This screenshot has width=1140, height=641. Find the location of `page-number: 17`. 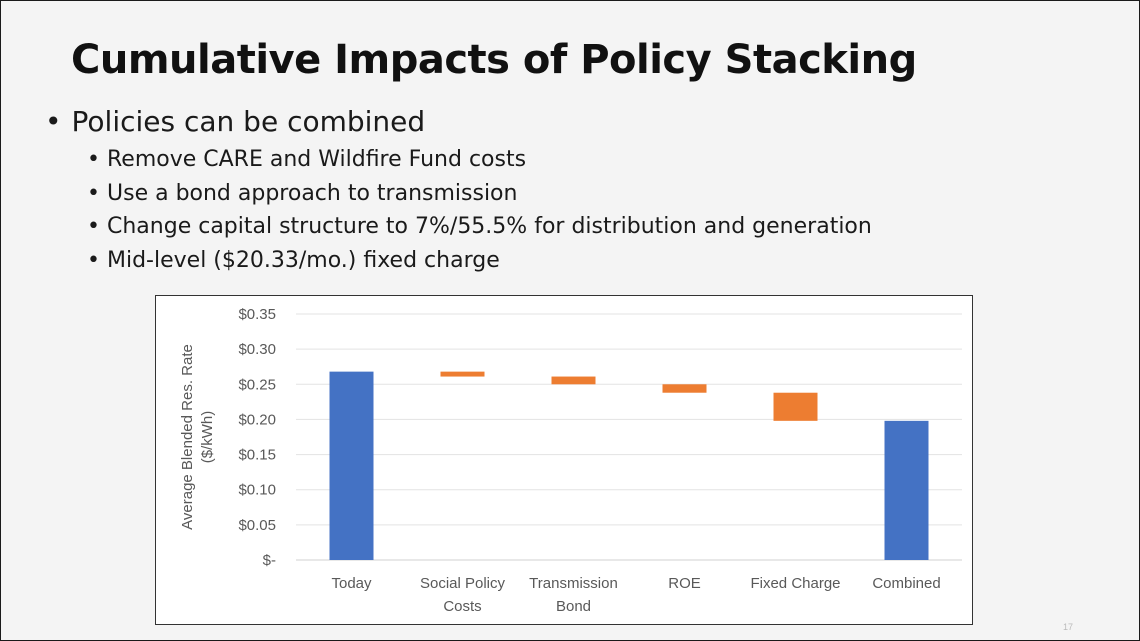

page-number: 17 is located at coordinates (1067, 627).